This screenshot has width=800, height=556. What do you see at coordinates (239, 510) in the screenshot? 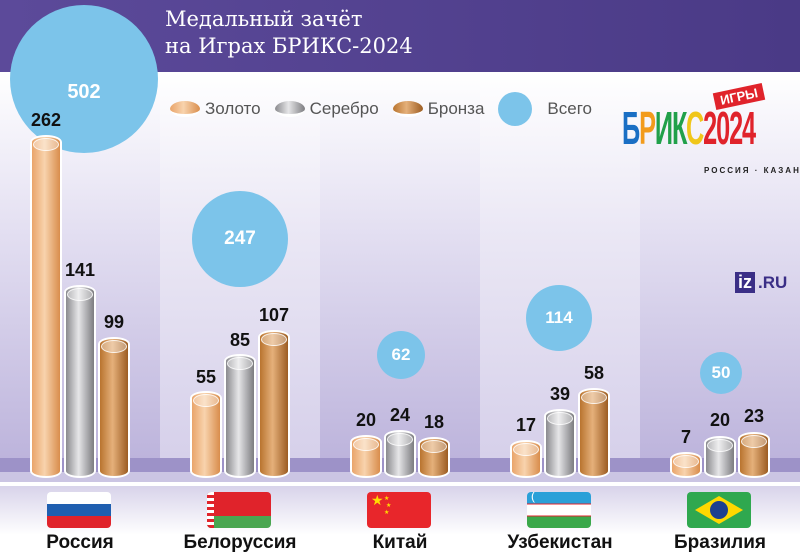
I see `belarus-flag-icon` at bounding box center [239, 510].